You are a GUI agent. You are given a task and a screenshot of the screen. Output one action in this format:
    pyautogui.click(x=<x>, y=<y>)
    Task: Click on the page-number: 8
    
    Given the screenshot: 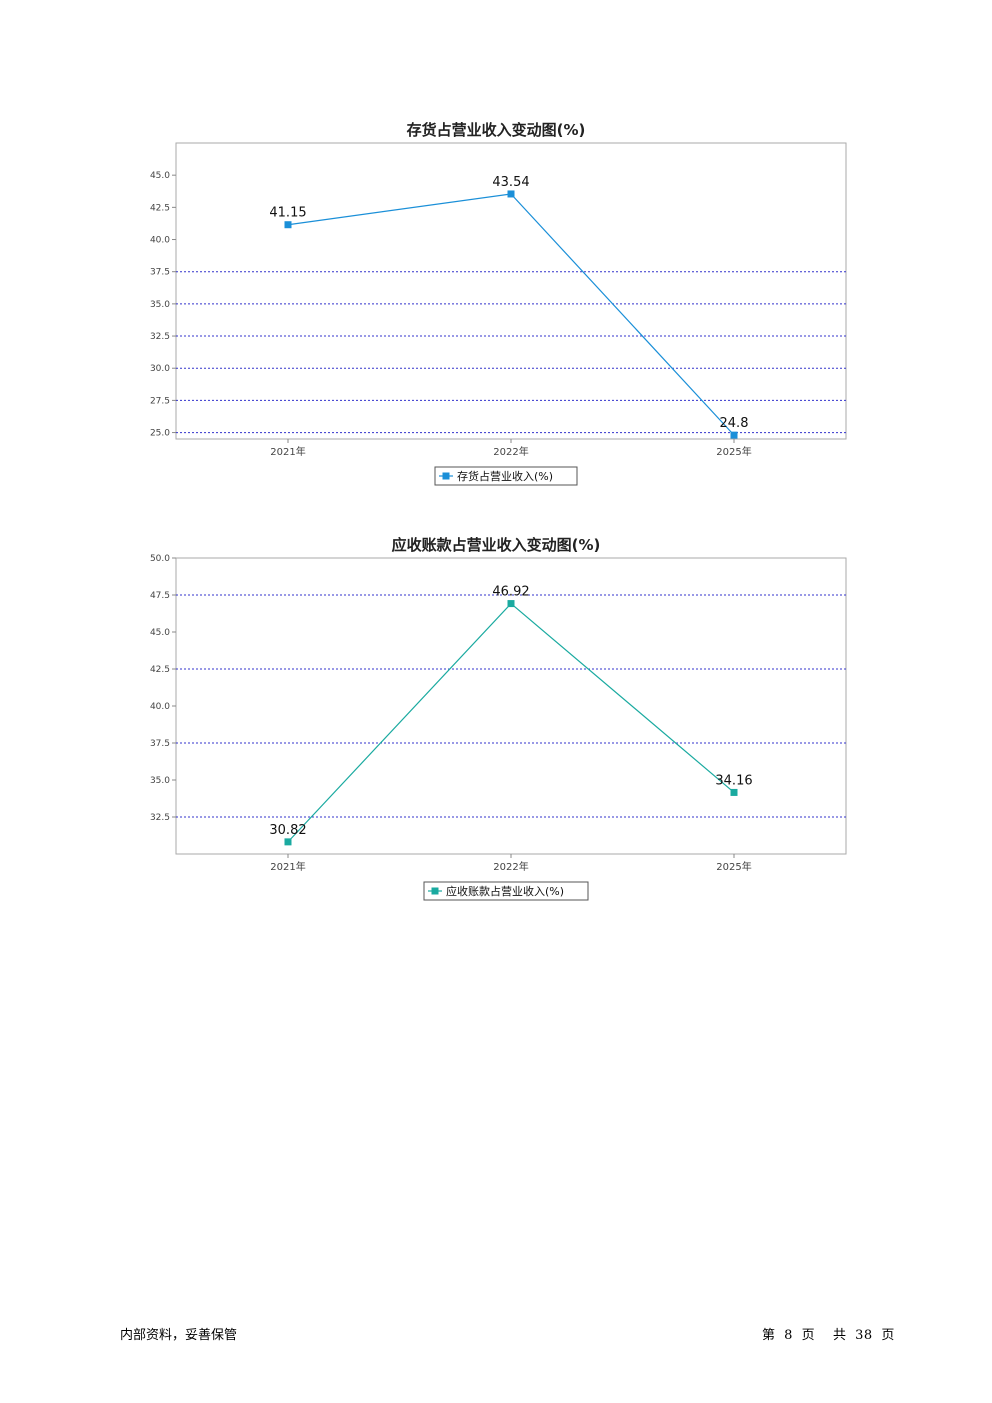 What is the action you would take?
    pyautogui.click(x=788, y=1335)
    